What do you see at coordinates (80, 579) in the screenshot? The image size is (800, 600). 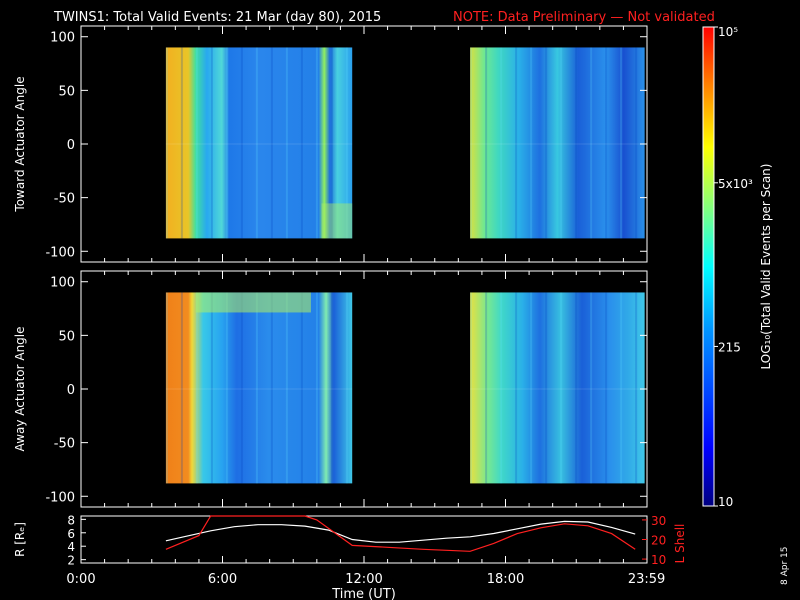 I see `x-tick-label: 0:00` at bounding box center [80, 579].